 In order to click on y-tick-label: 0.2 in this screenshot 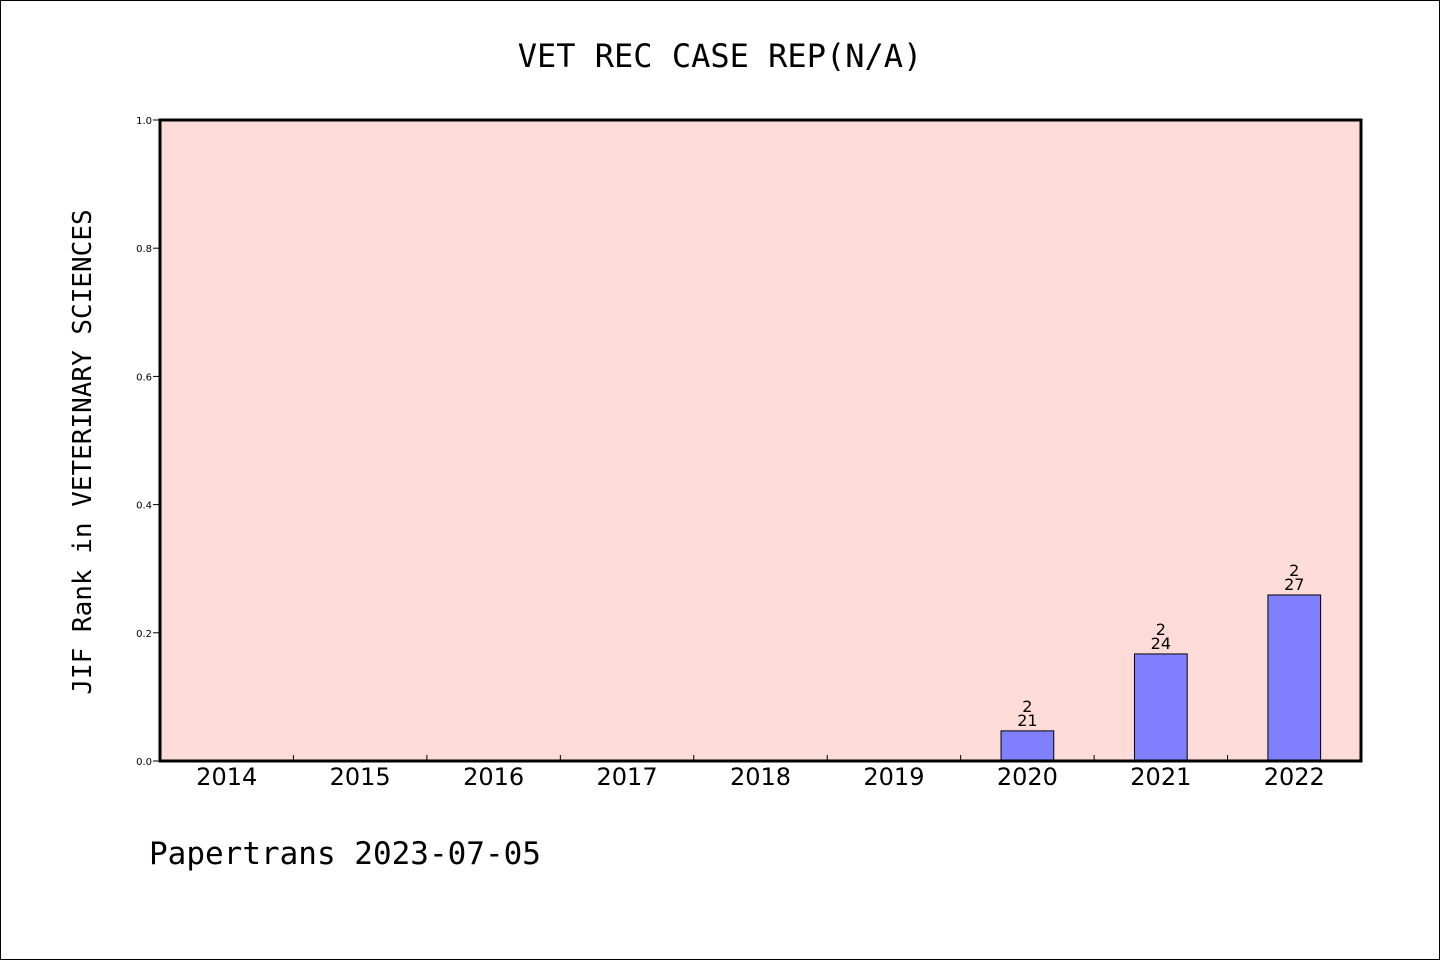, I will do `click(144, 634)`.